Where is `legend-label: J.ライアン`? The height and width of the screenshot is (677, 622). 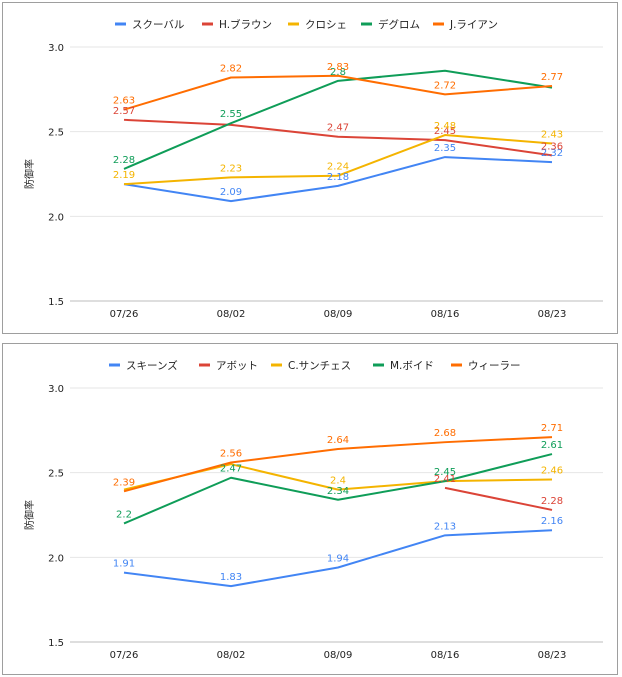 legend-label: J.ライアン is located at coordinates (473, 25).